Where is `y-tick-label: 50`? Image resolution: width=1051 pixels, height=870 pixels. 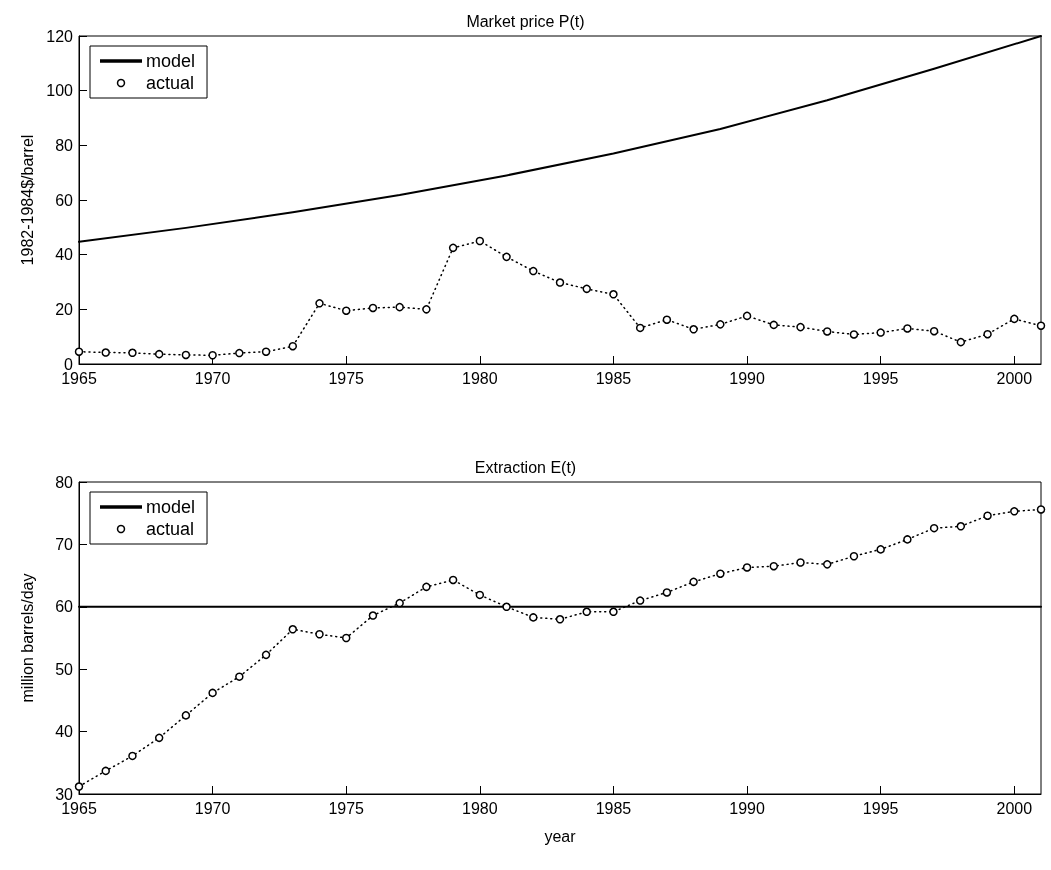 y-tick-label: 50 is located at coordinates (64, 669).